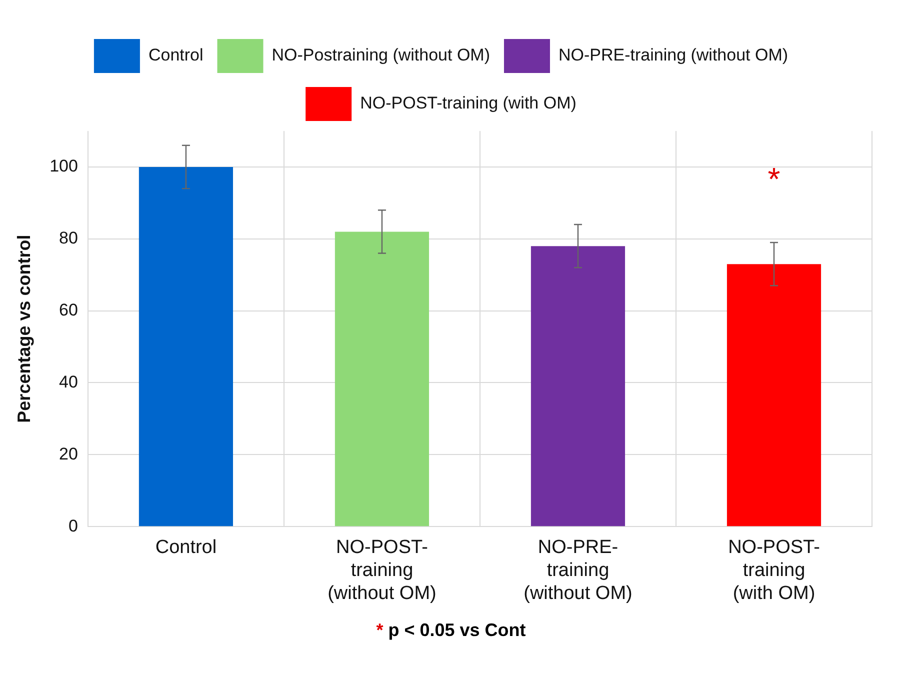  Describe the element at coordinates (578, 570) in the screenshot. I see `x-tick-label: NO-PRE-training (without OM)` at that location.